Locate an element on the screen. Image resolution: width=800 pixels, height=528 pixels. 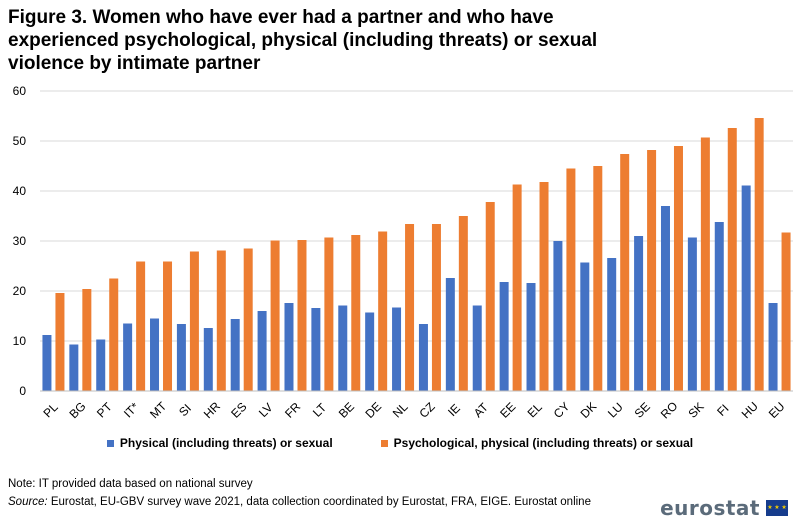
x-tick-label: SE is located at coordinates (642, 410).